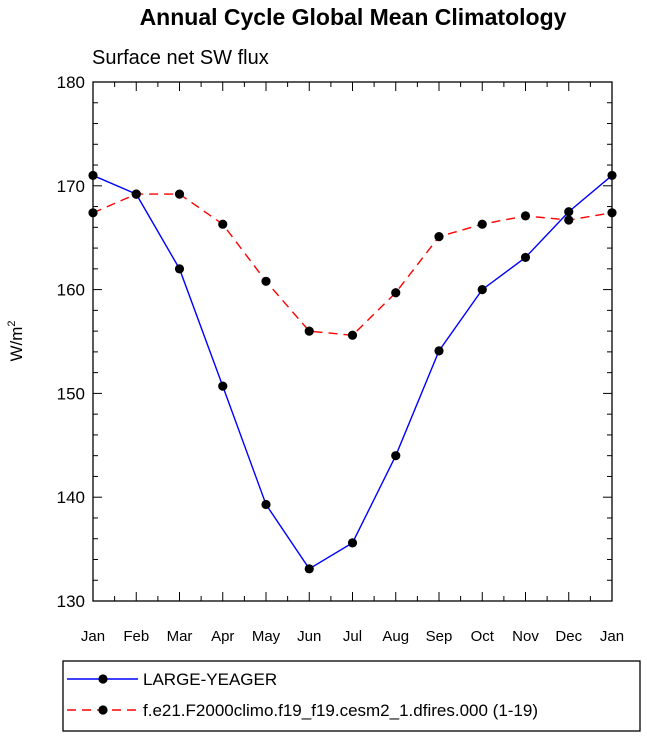 The image size is (647, 736). What do you see at coordinates (525, 636) in the screenshot?
I see `x-tick-label: Nov` at bounding box center [525, 636].